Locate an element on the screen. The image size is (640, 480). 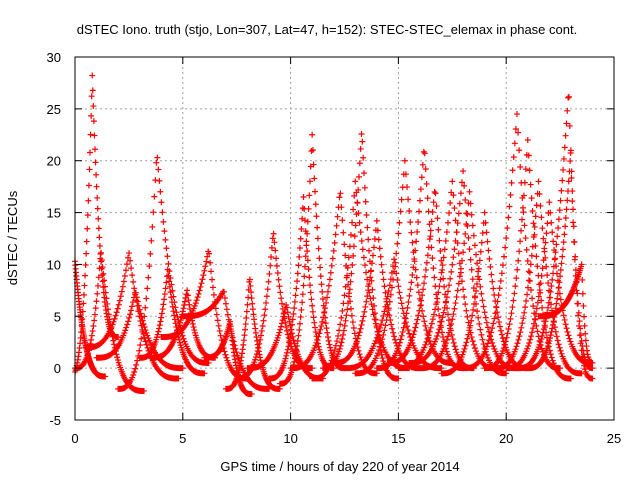
y-tick-label: -5 is located at coordinates (55, 420).